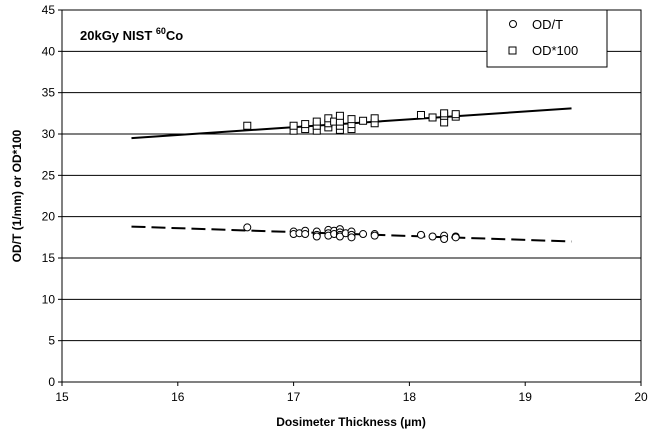  I want to click on x-tick-label: 16, so click(178, 397).